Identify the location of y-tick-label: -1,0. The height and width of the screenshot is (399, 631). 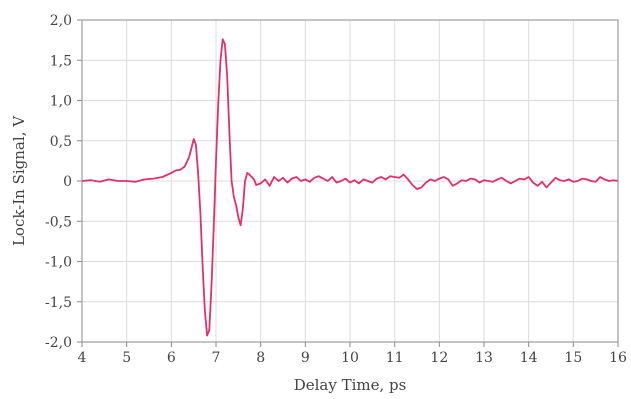
(58, 263).